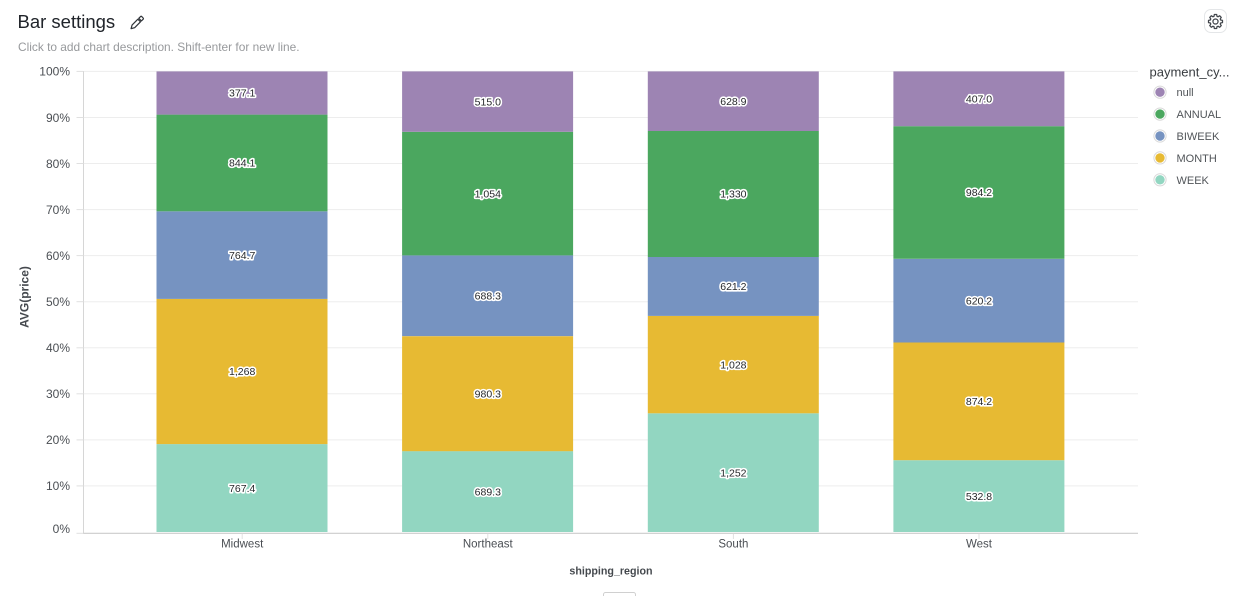 Image resolution: width=1239 pixels, height=596 pixels. What do you see at coordinates (24, 297) in the screenshot?
I see `svg-text: AVG(price)` at bounding box center [24, 297].